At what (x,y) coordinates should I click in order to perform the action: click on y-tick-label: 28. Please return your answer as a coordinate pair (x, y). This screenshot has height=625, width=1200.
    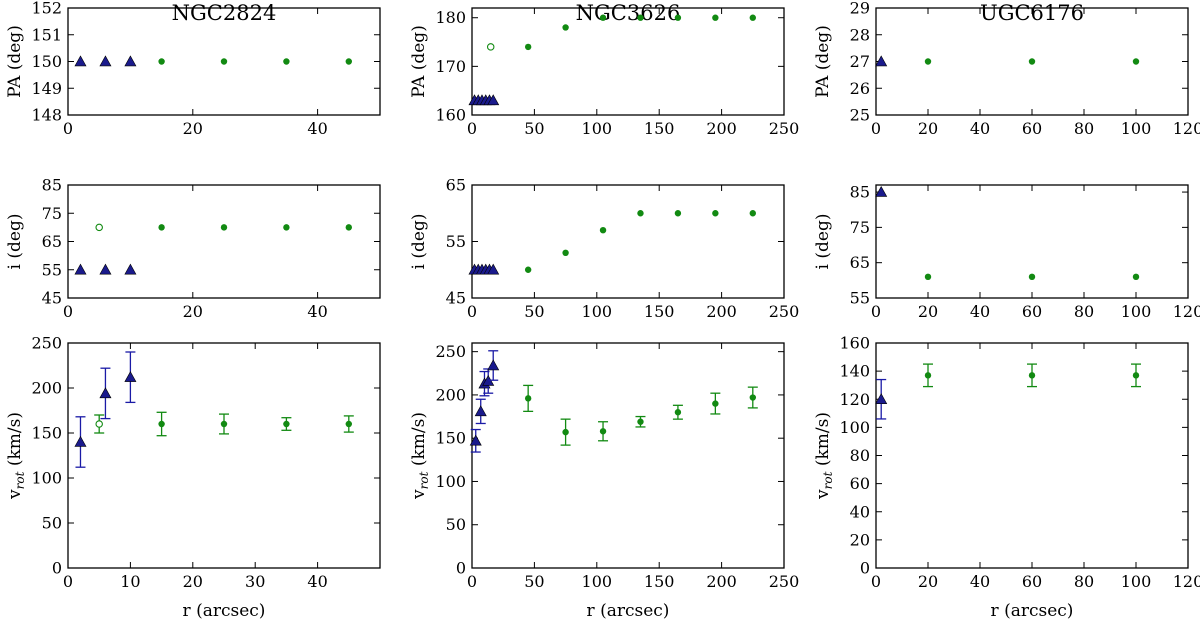
    Looking at the image, I should click on (860, 34).